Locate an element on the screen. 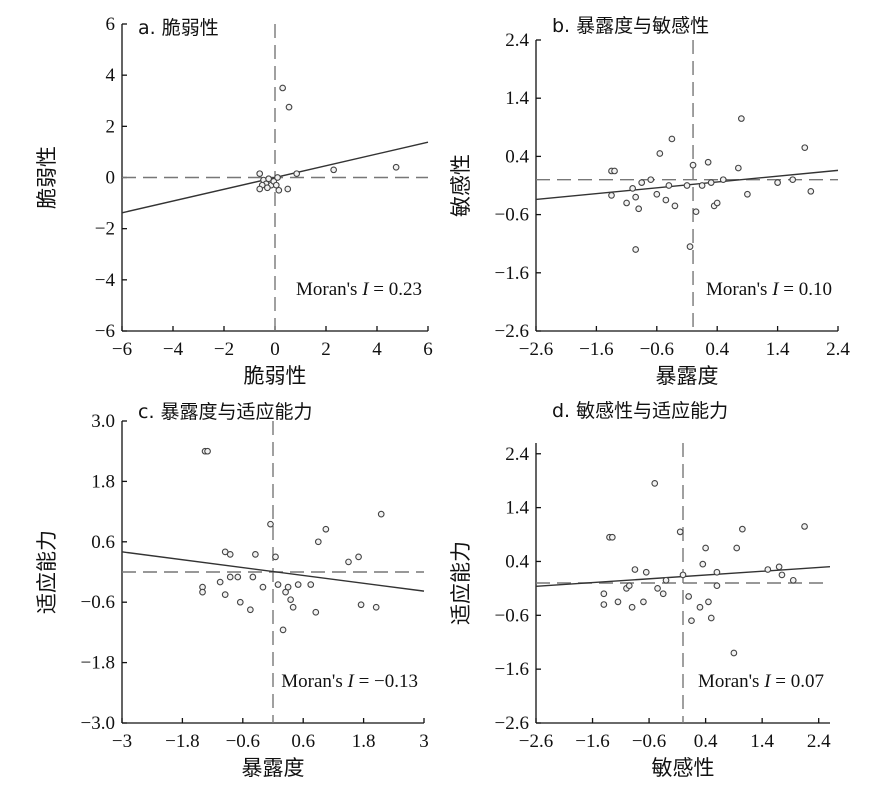 The height and width of the screenshot is (792, 881). panel-title: c. 暴露度与适应能力 is located at coordinates (225, 412).